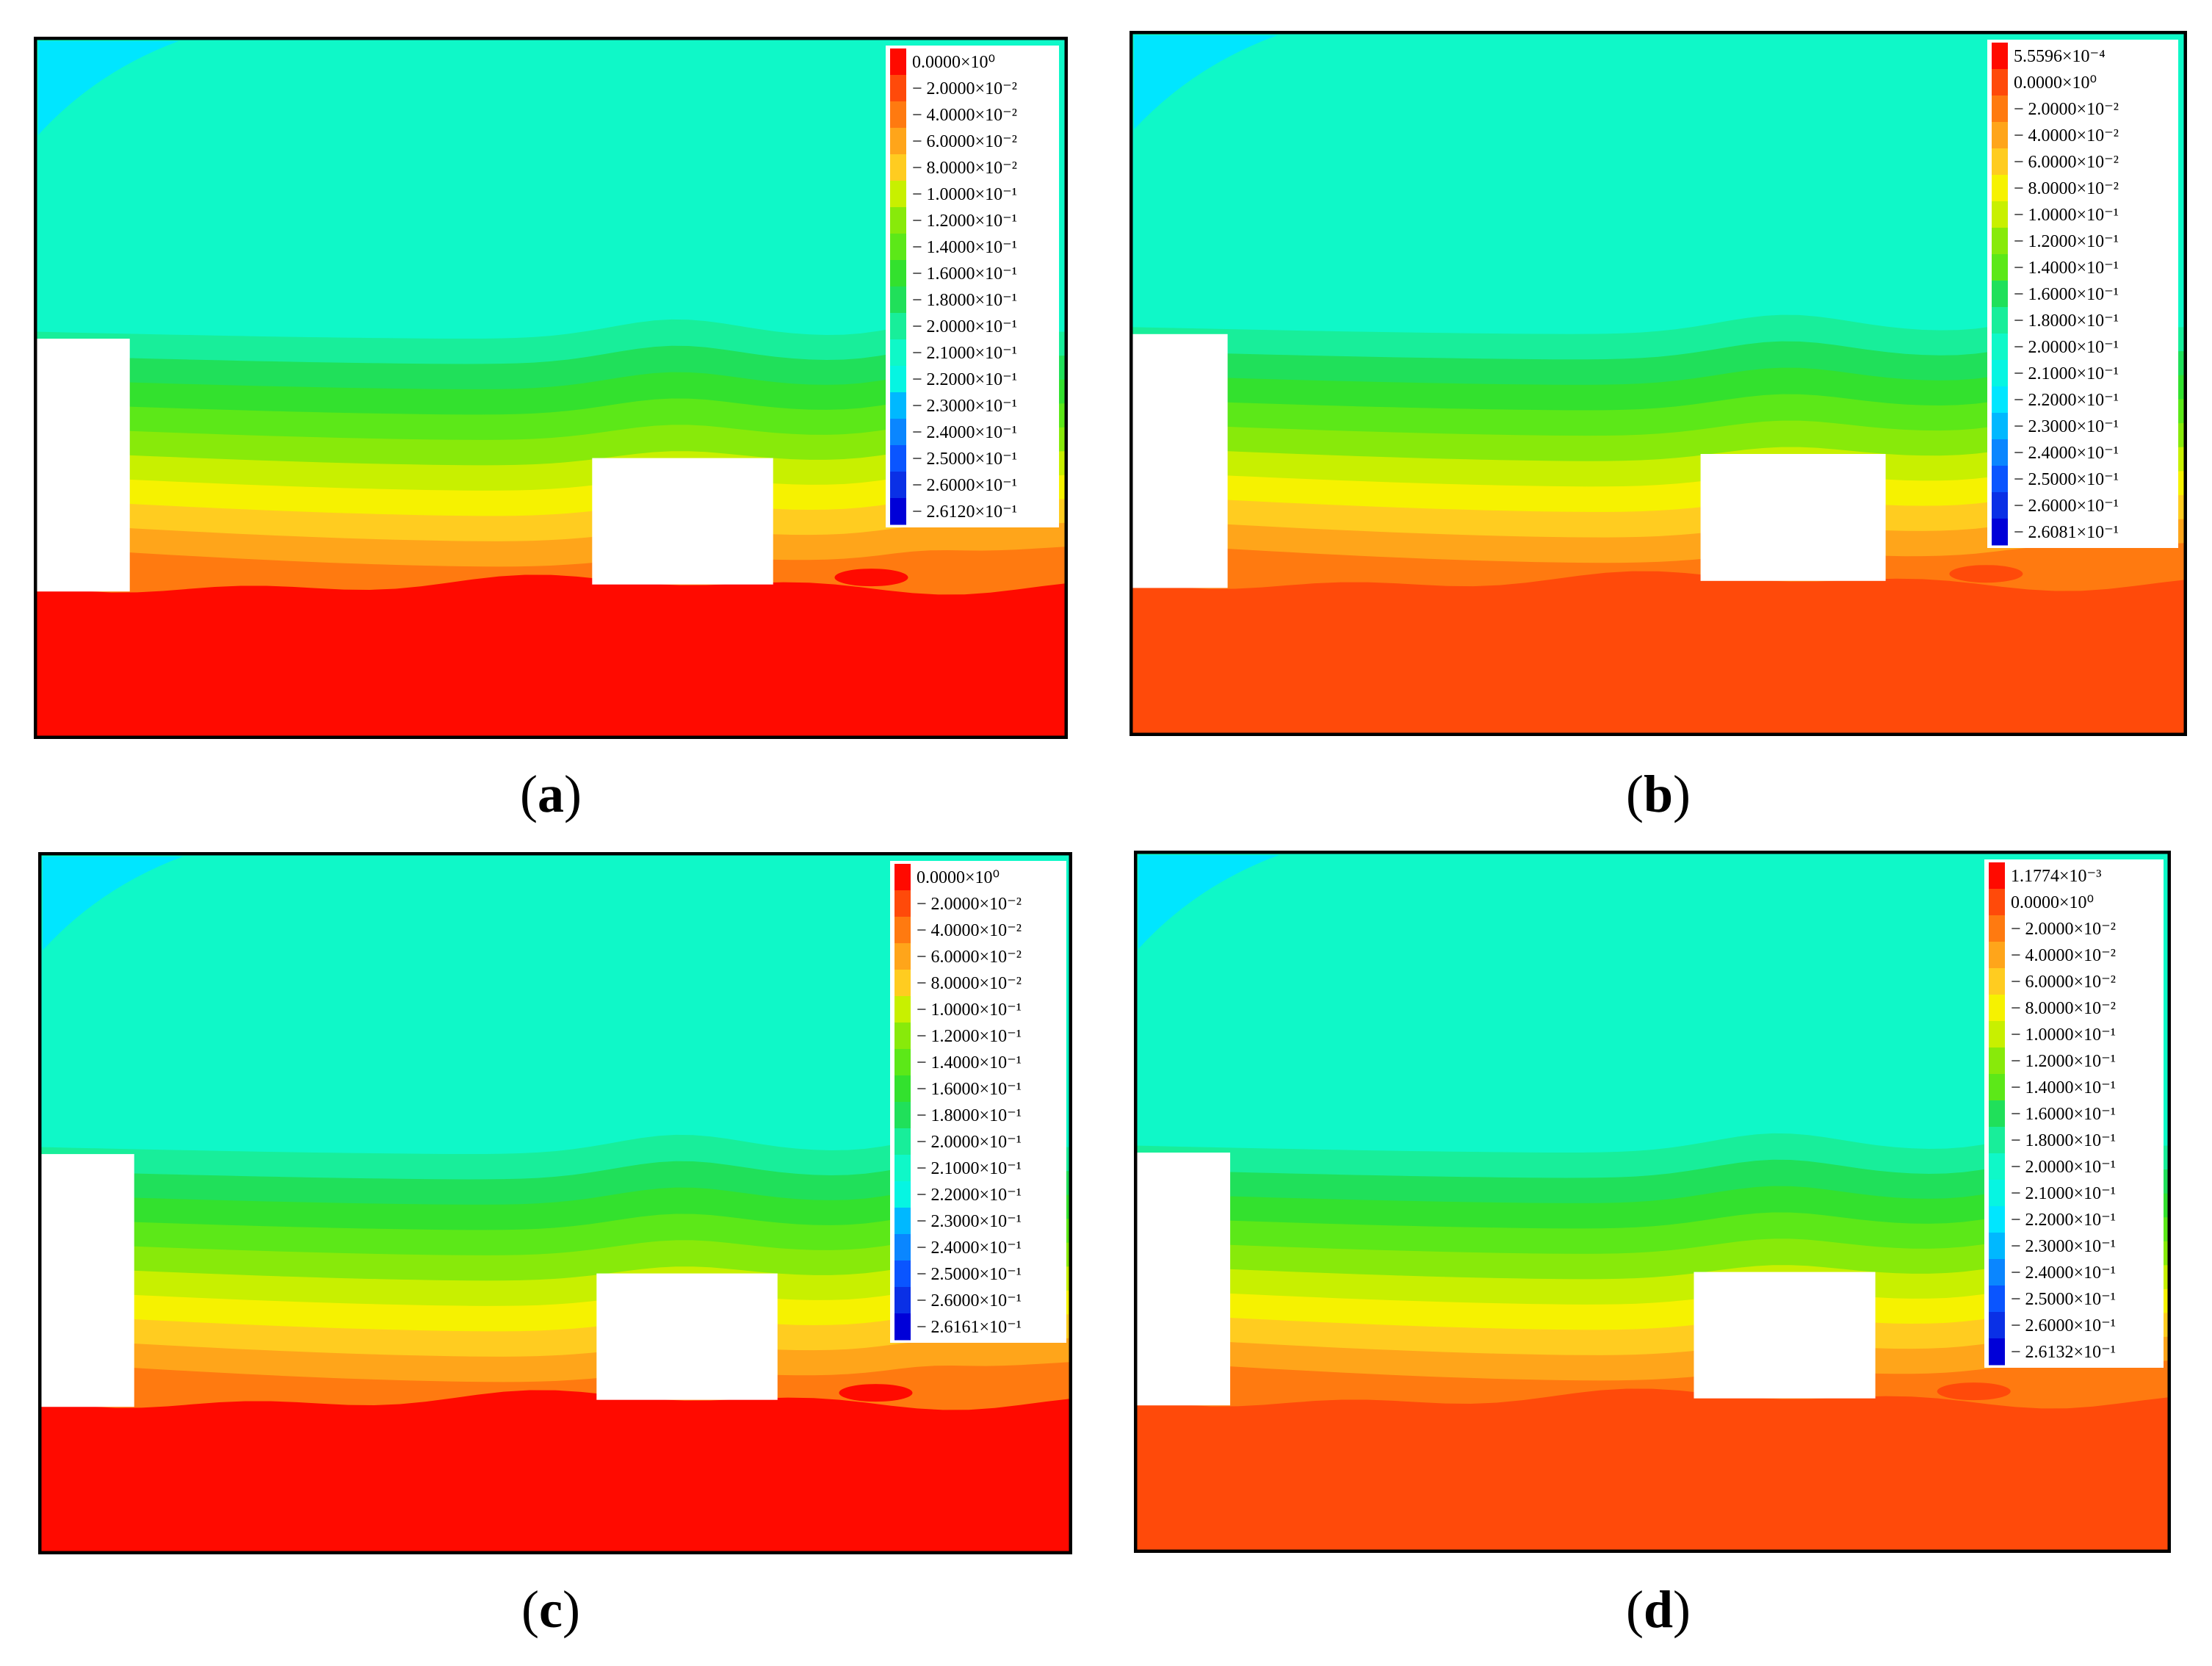 The image size is (2212, 1666). What do you see at coordinates (1658, 794) in the screenshot?
I see `caption-letter-b: b` at bounding box center [1658, 794].